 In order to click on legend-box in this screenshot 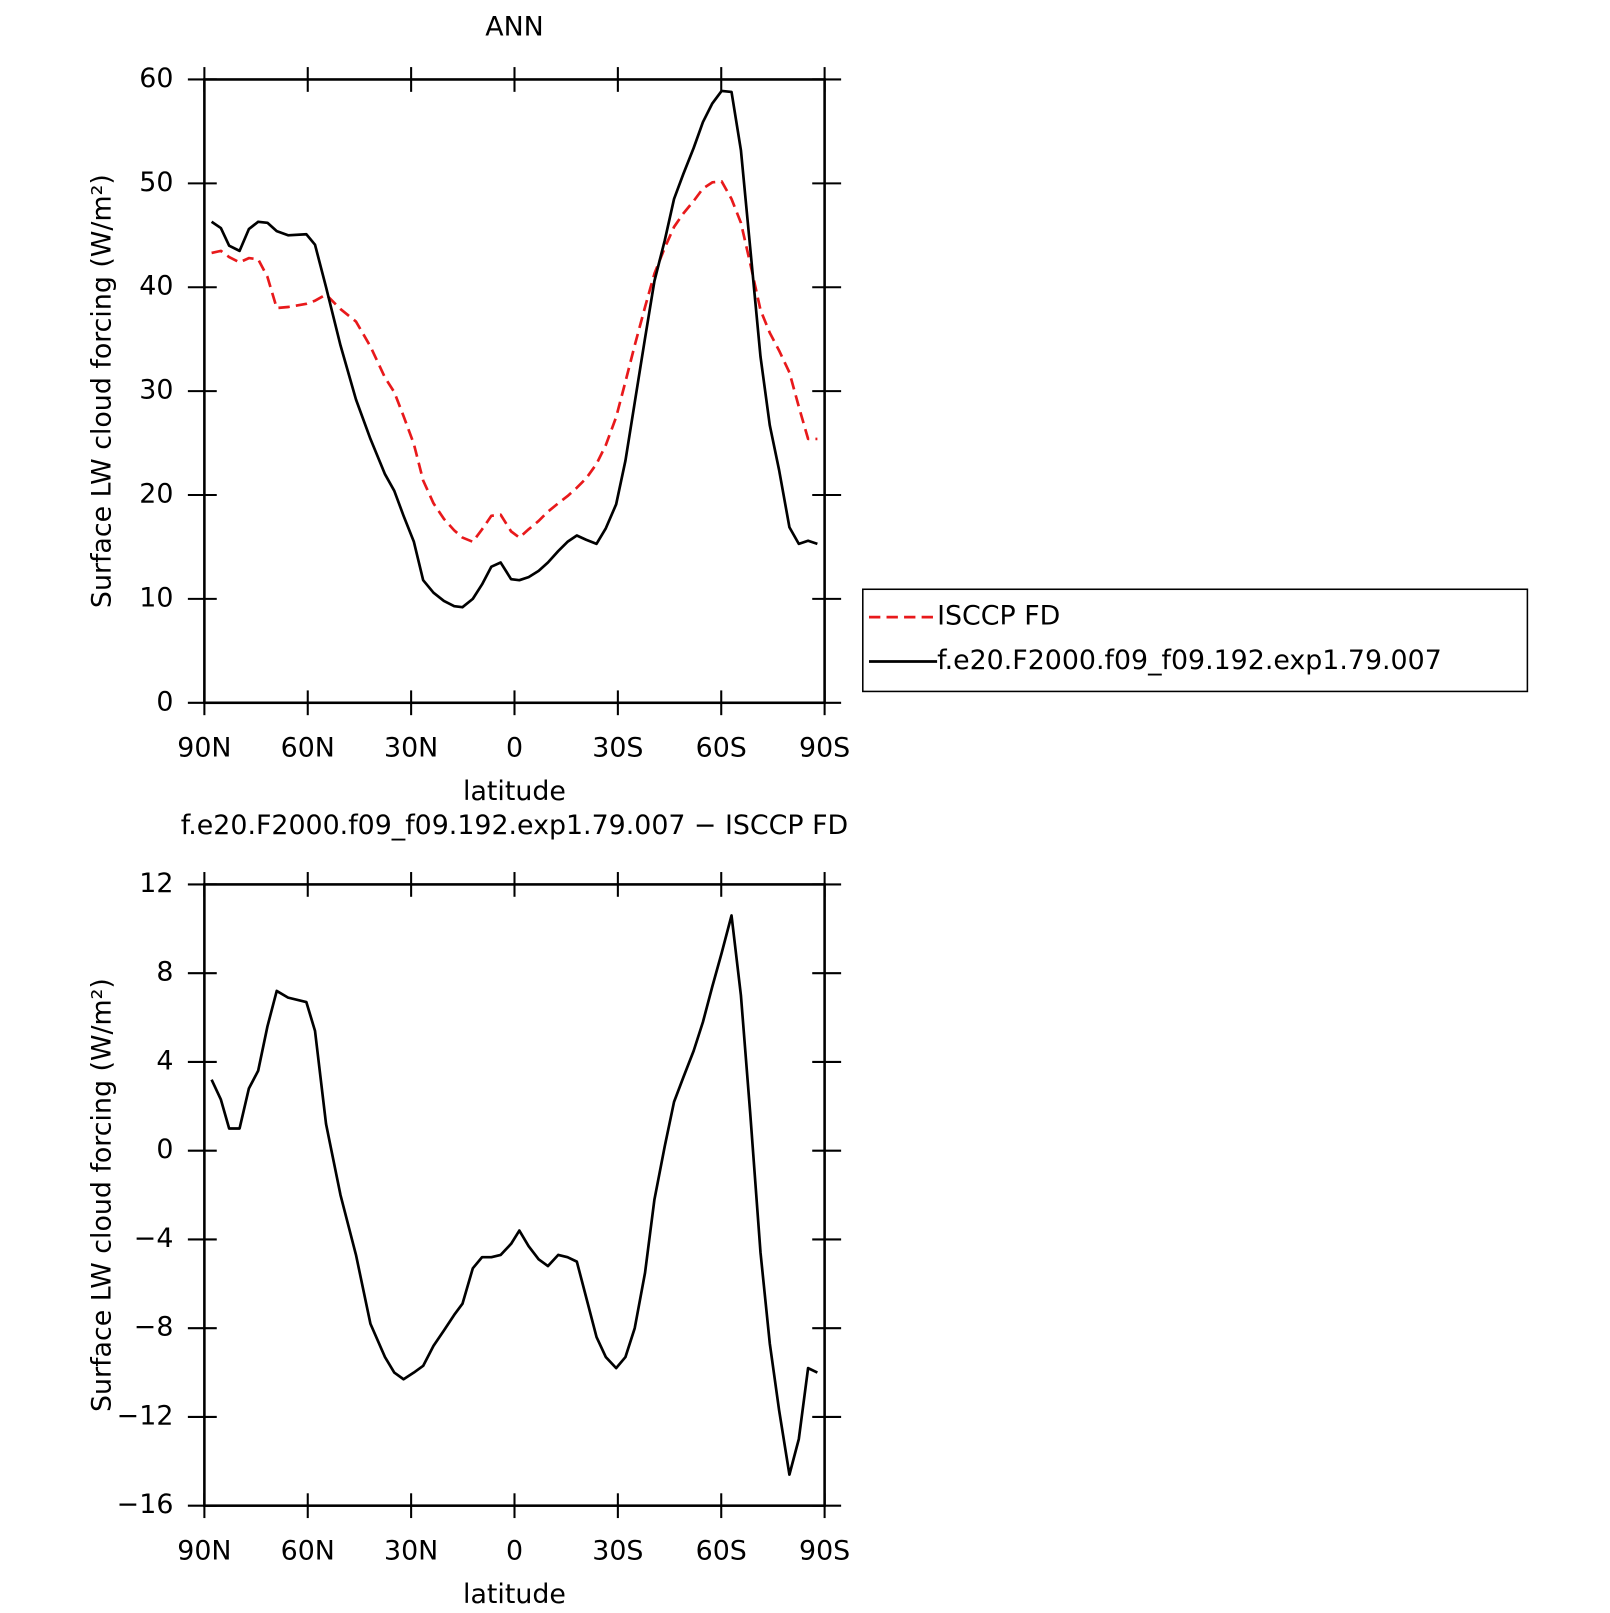, I will do `click(1195, 640)`.